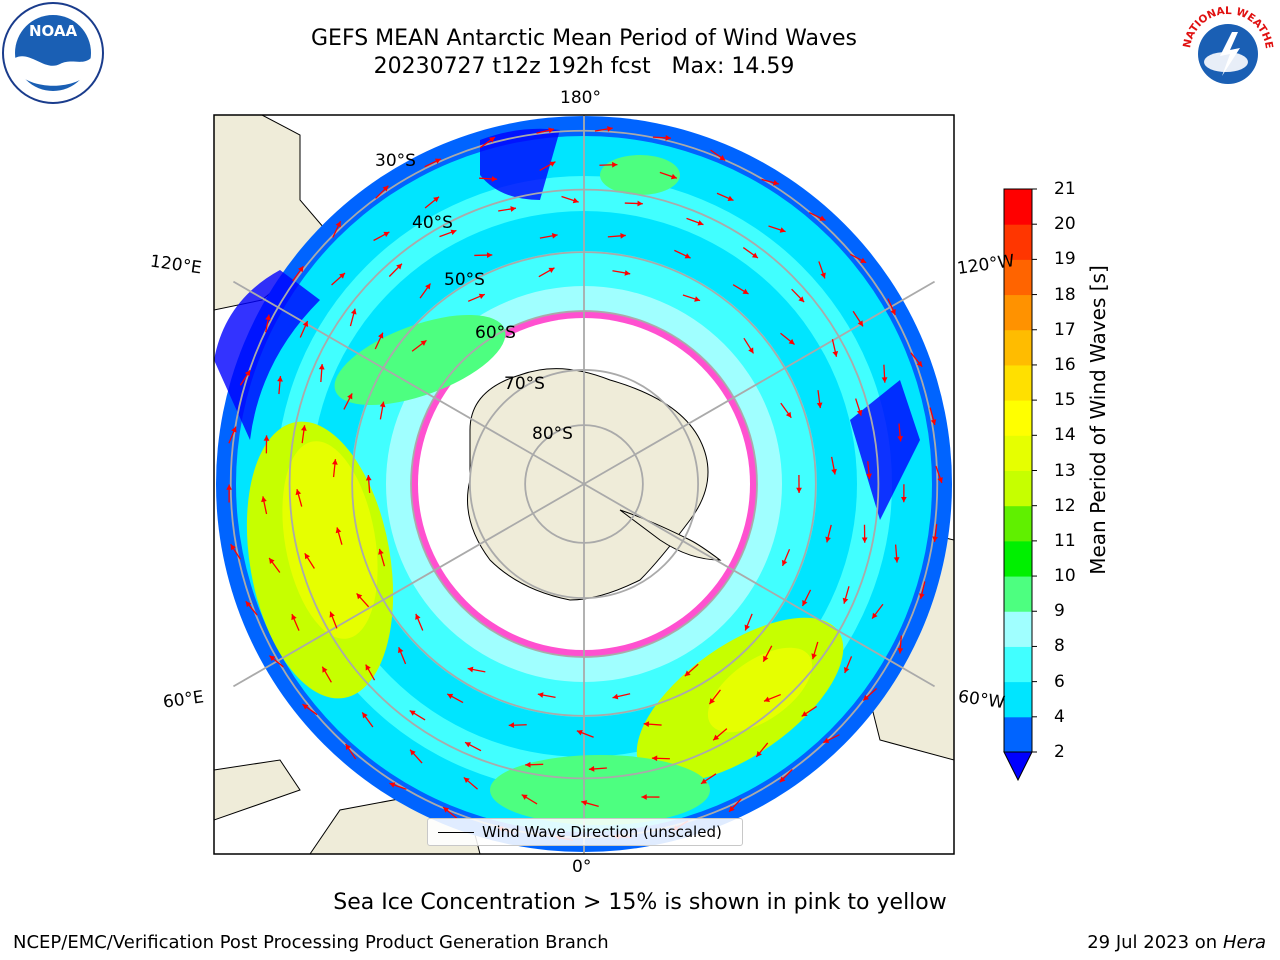  I want to click on colorbar-under-extension, so click(1018, 766).